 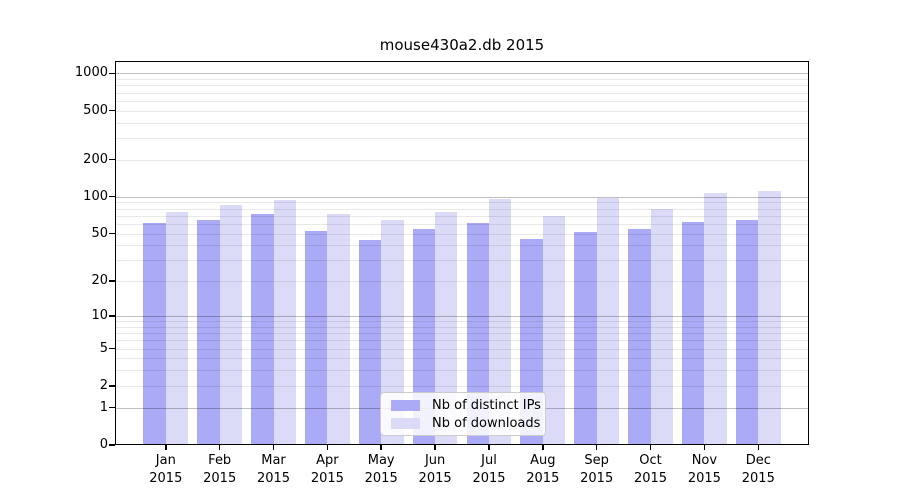 I want to click on bar-downloads-mar, so click(x=284, y=322).